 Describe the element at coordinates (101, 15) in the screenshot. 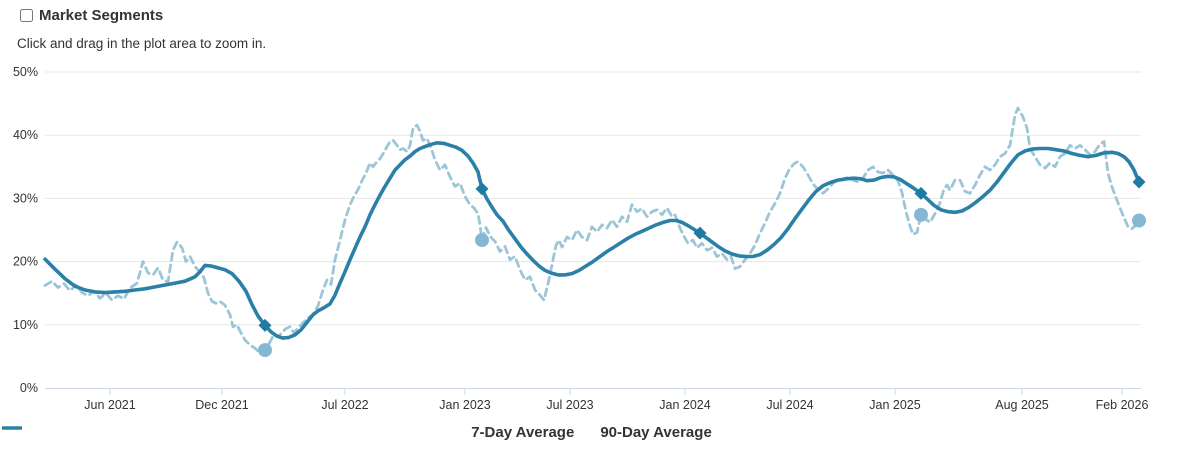

I see `chart-title: Market Segments` at that location.